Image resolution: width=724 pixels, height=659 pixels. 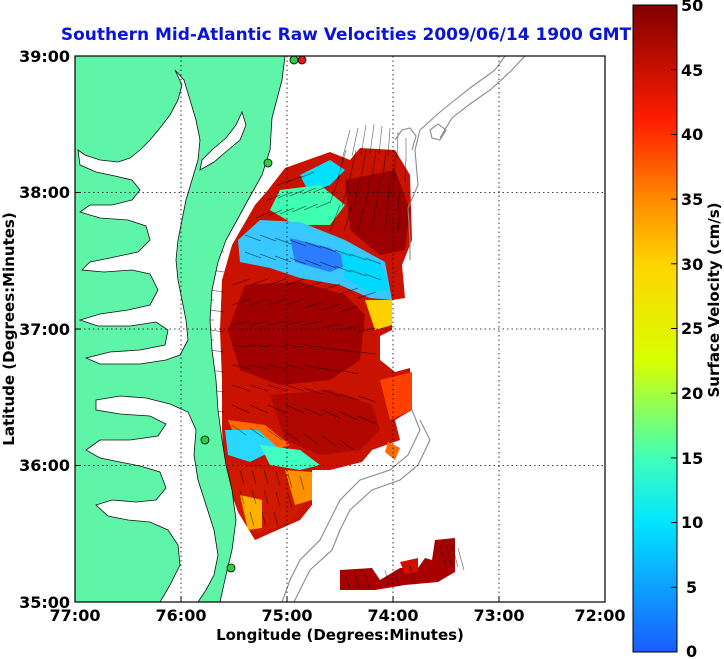 What do you see at coordinates (302, 60) in the screenshot?
I see `station-marker-active` at bounding box center [302, 60].